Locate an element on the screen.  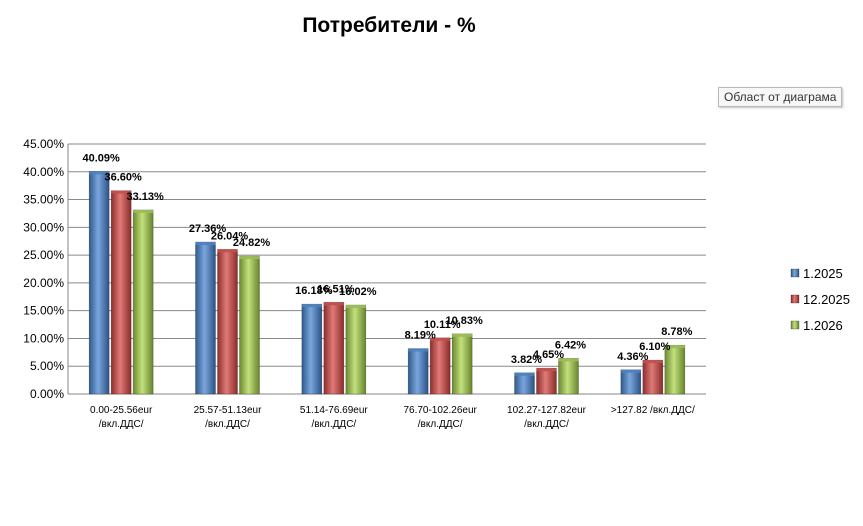
legend-label: 1.2026 is located at coordinates (823, 325).